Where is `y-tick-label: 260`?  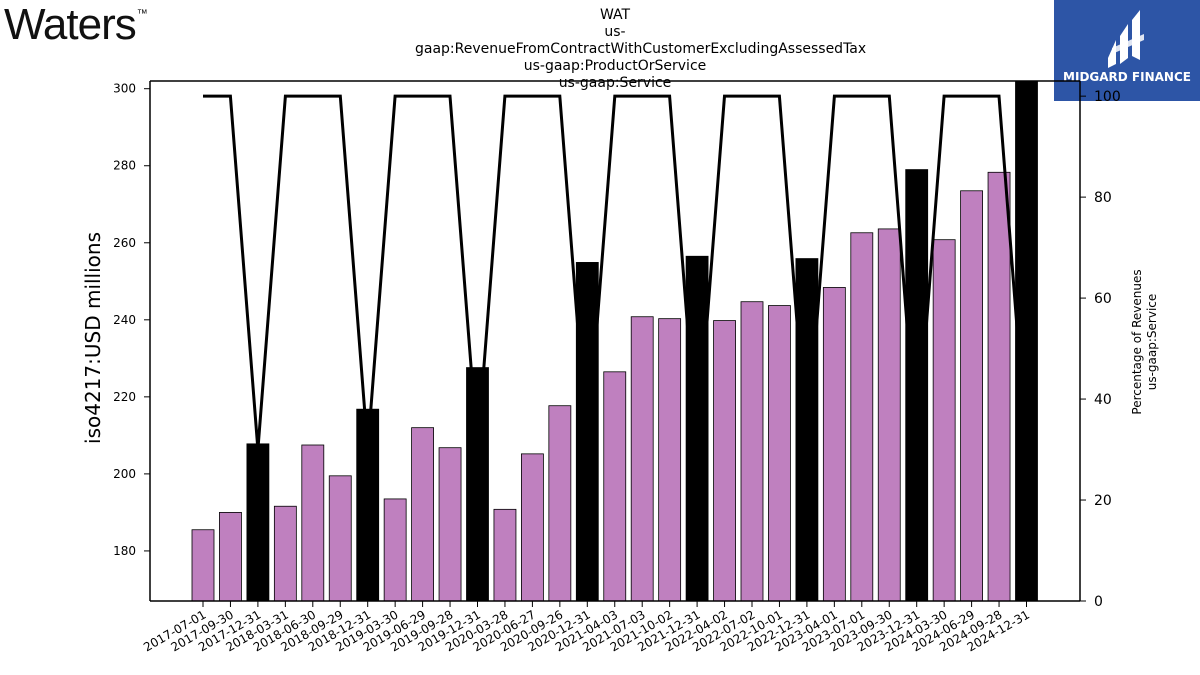
y-tick-label: 260 is located at coordinates (124, 243).